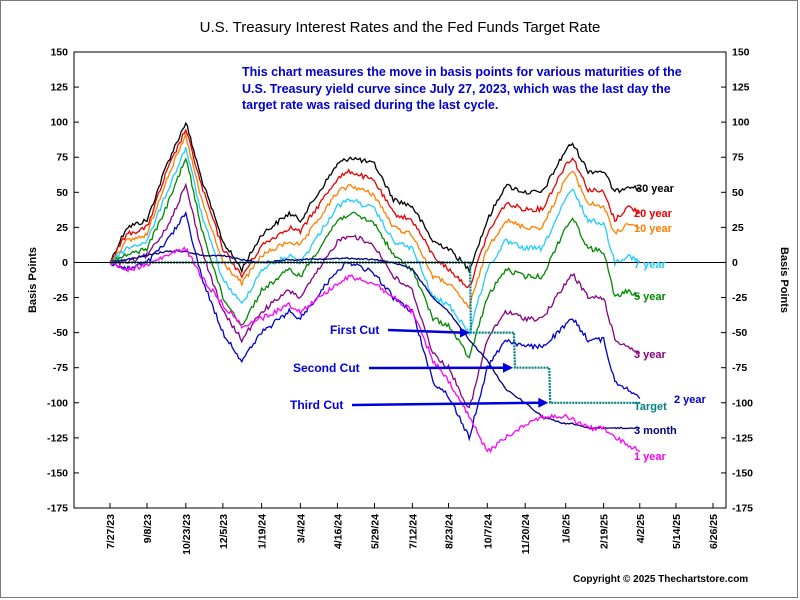 This screenshot has height=600, width=800. Describe the element at coordinates (738, 158) in the screenshot. I see `y-tick-label-right: 75` at that location.